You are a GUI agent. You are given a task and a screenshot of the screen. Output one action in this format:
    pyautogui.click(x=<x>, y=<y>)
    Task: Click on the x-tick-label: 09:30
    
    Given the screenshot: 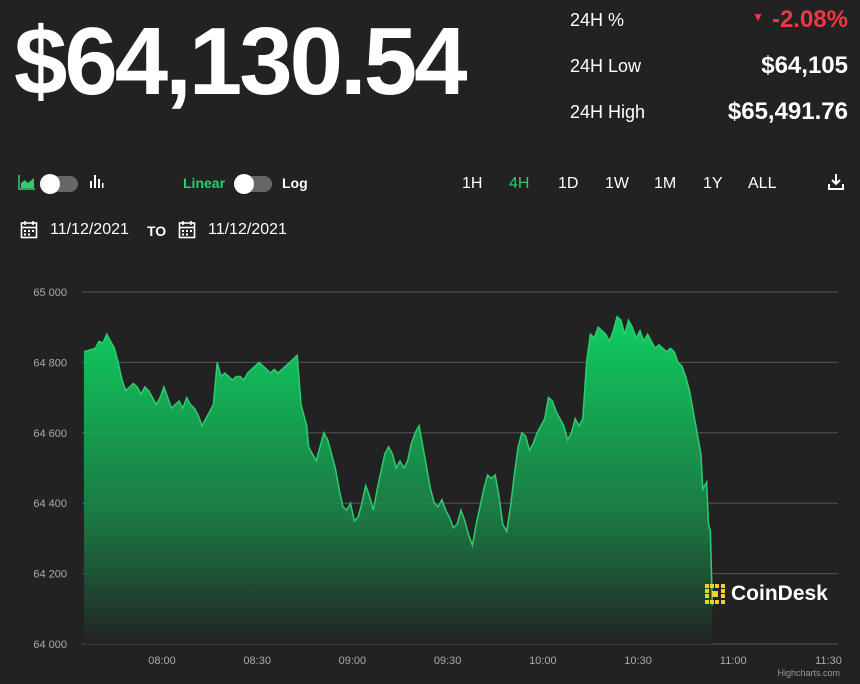 What is the action you would take?
    pyautogui.click(x=448, y=661)
    